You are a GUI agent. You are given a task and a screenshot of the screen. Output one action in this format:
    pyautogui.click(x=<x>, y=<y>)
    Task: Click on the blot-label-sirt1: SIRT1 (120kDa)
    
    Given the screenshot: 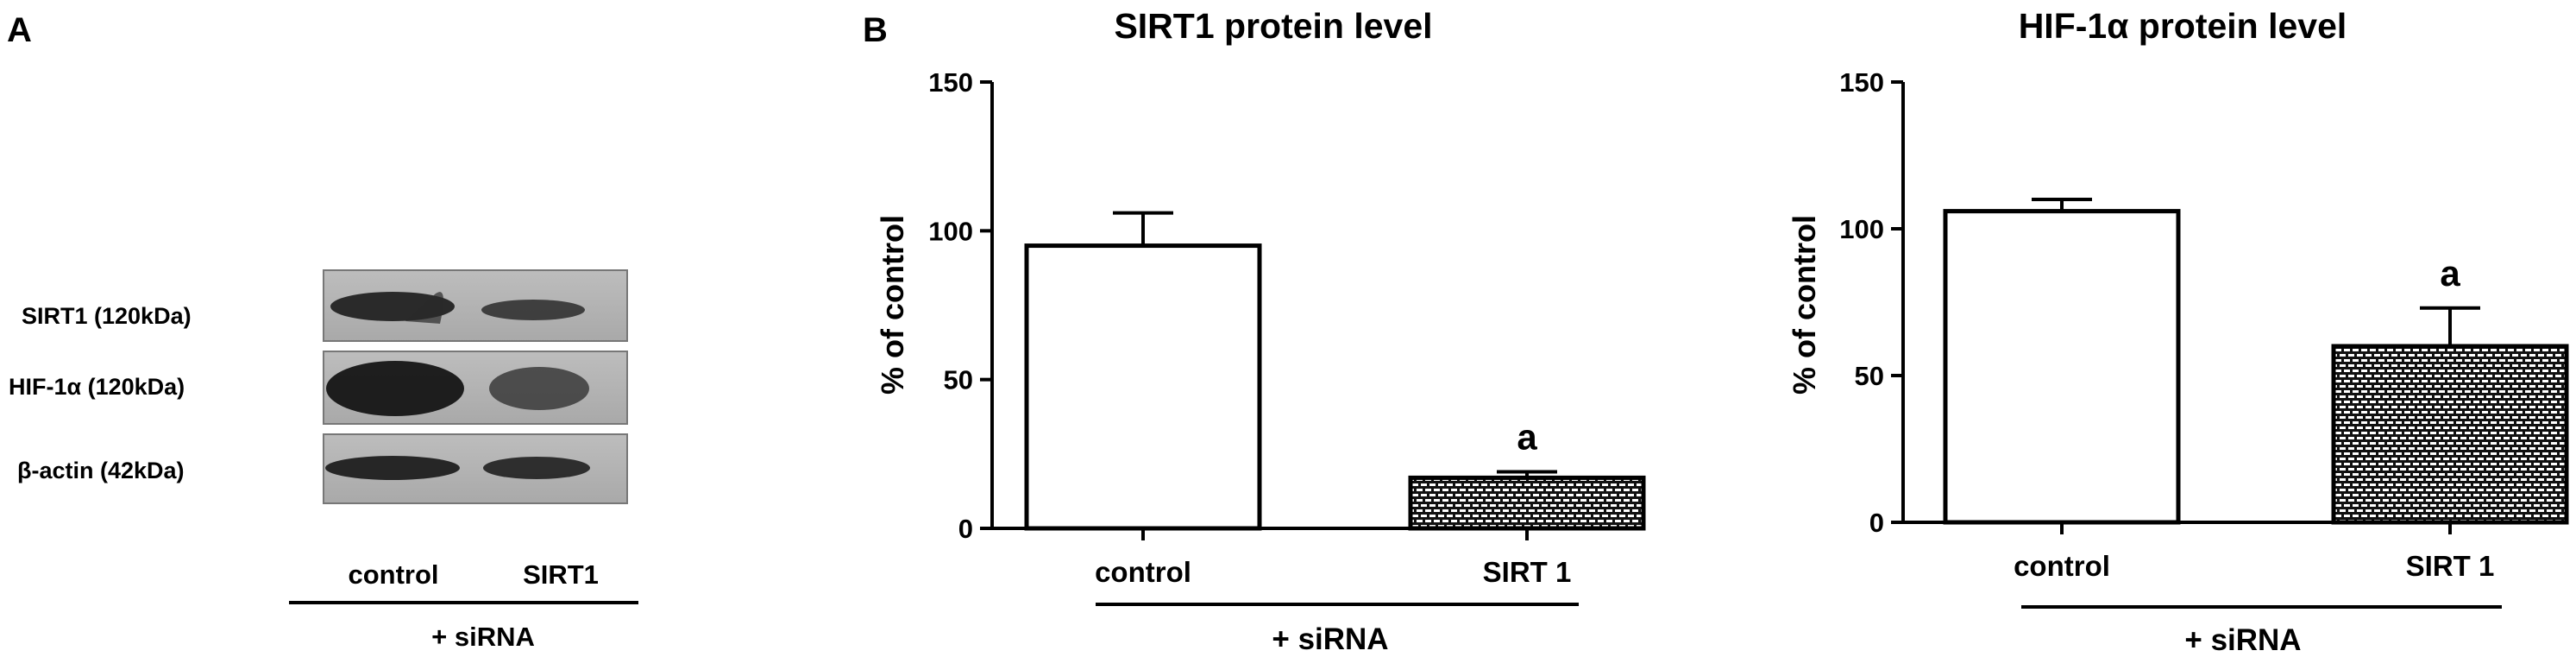 What is the action you would take?
    pyautogui.click(x=107, y=316)
    